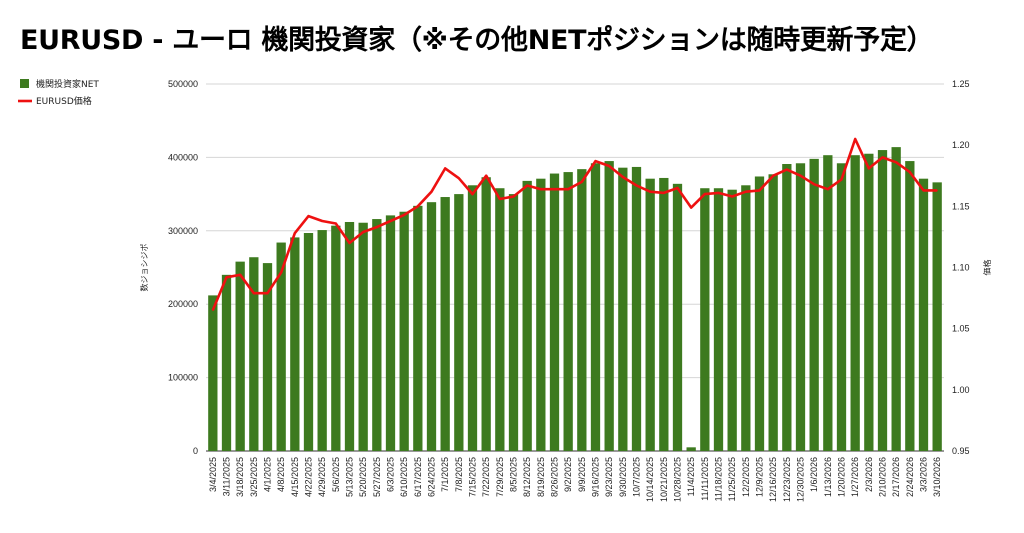 Image resolution: width=1024 pixels, height=533 pixels. I want to click on y-tick-label-left: 100000, so click(183, 378).